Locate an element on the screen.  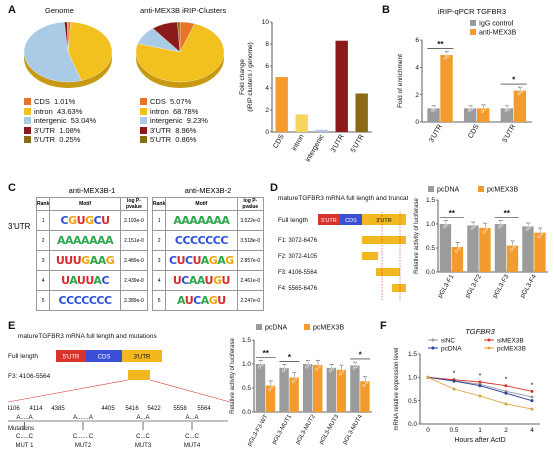
category-label: pGL3-F3 is located at coordinates (501, 286).